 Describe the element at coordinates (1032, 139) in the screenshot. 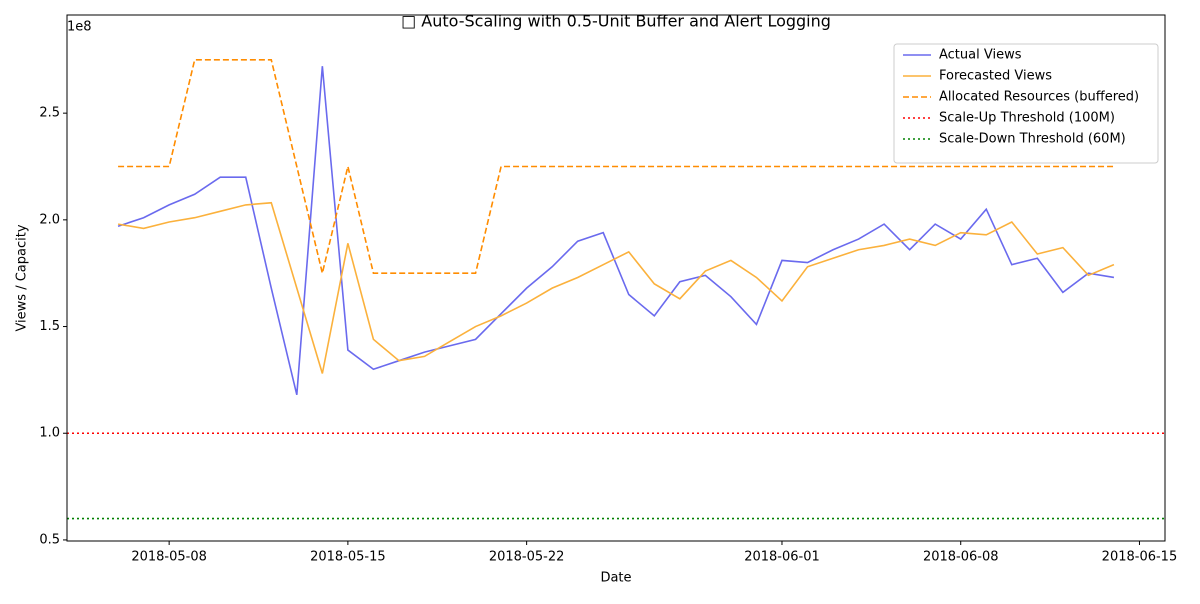

I see `legend-label: Scale-Down Threshold (60M)` at that location.